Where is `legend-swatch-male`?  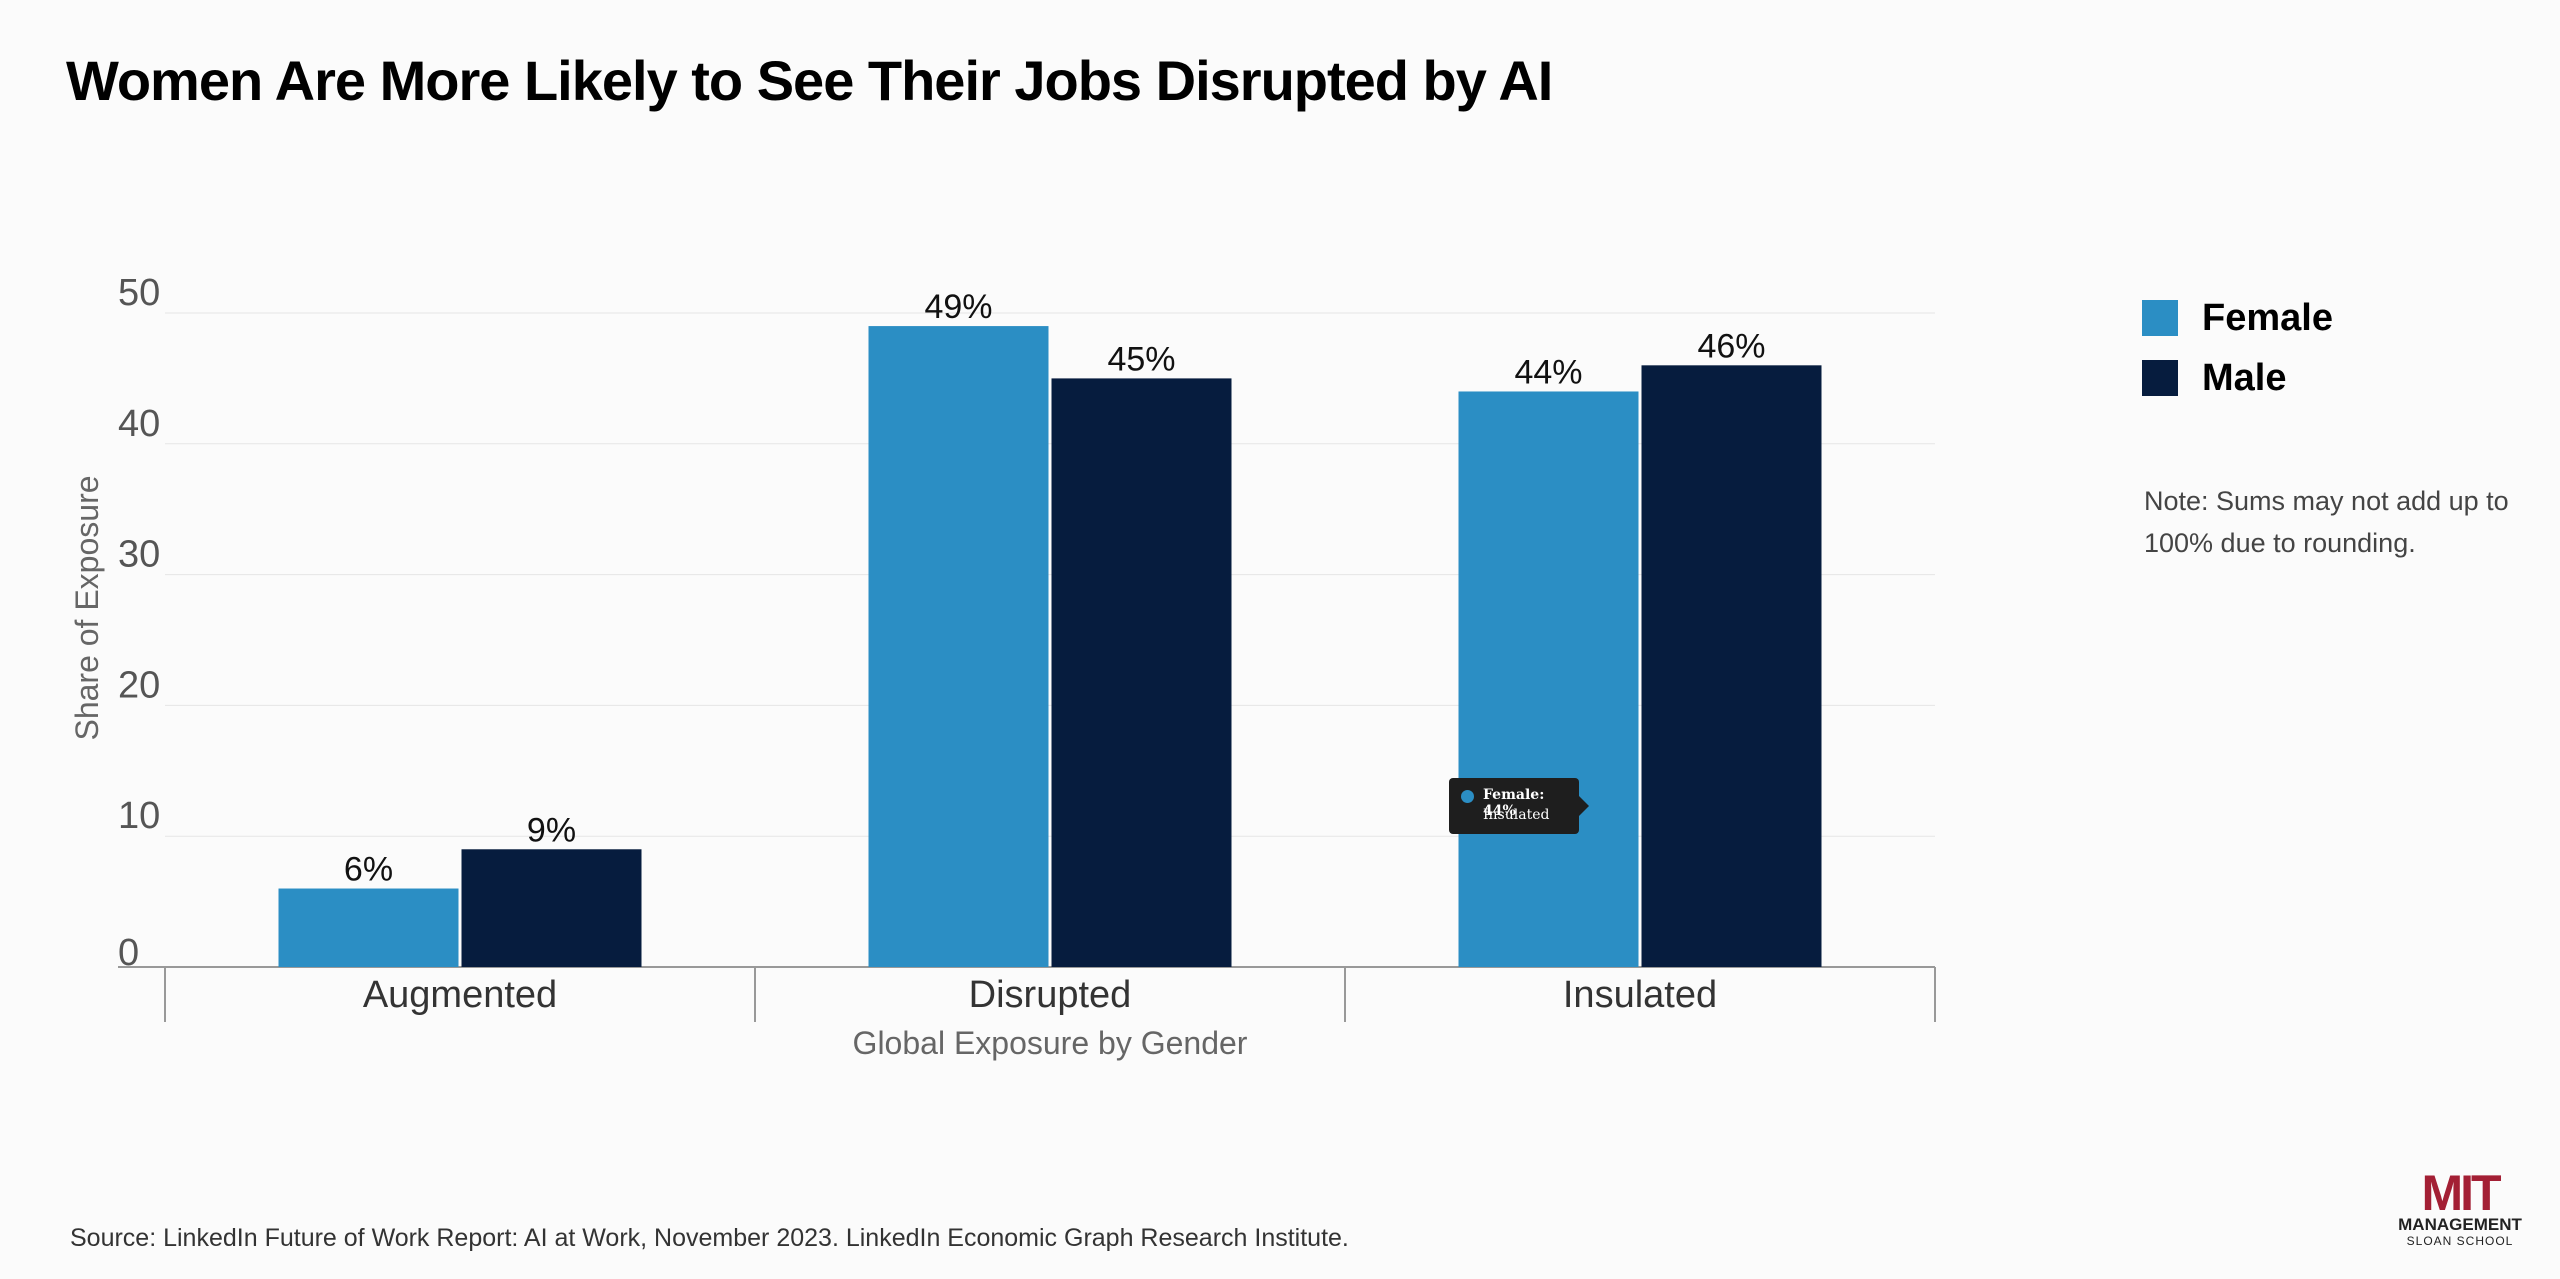
legend-swatch-male is located at coordinates (2160, 378).